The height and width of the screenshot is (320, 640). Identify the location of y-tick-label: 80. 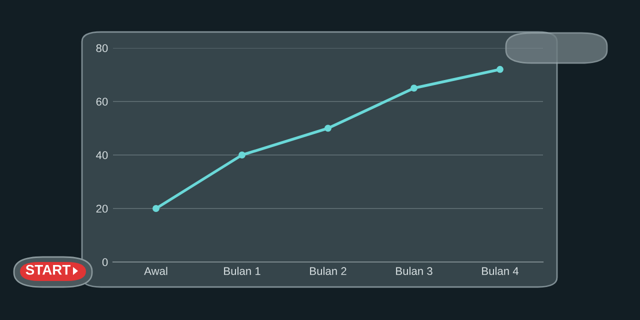
(102, 48).